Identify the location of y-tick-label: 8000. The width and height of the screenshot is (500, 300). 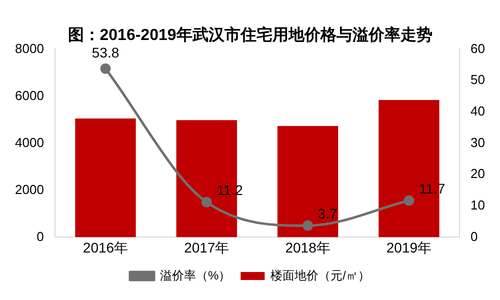
(29, 48).